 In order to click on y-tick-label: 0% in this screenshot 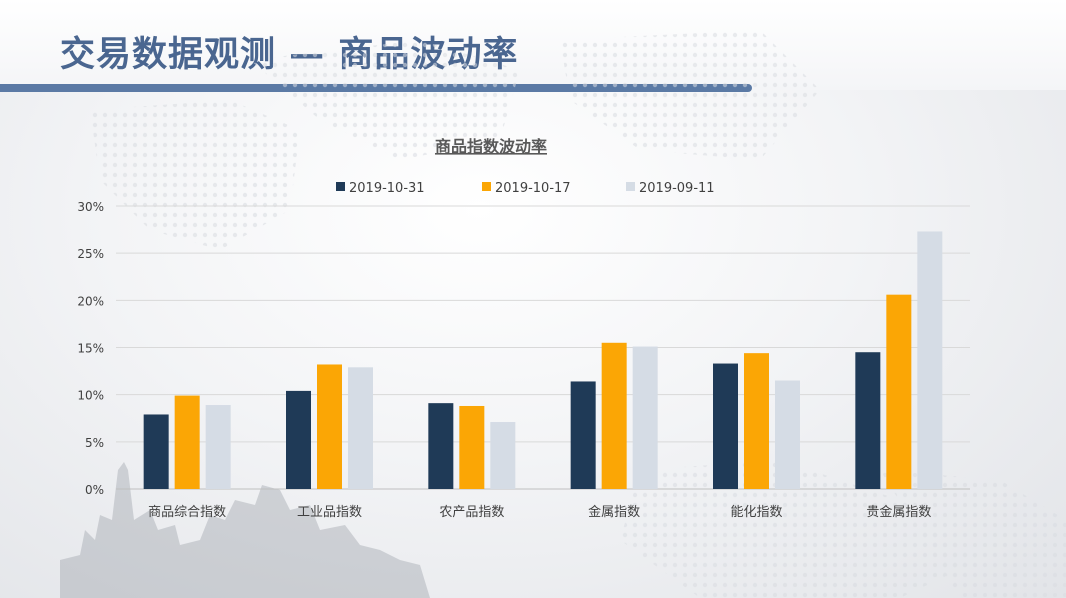, I will do `click(94, 490)`.